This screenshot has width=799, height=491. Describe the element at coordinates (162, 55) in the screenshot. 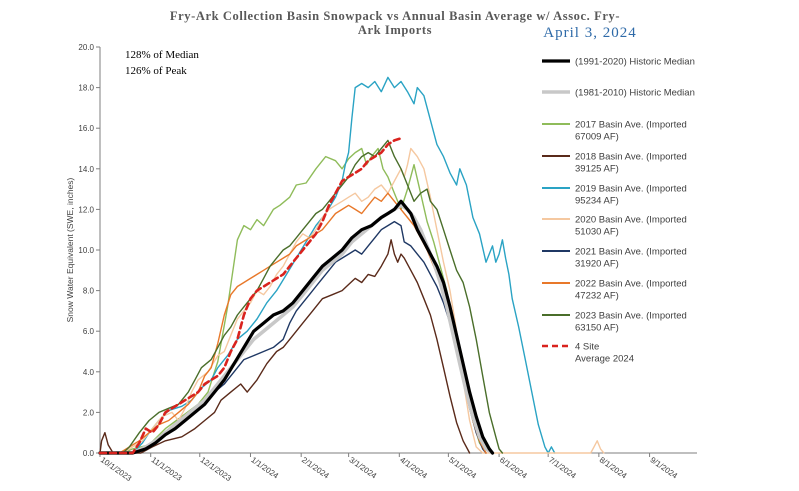

I see `annotation-median: 128% of Median` at that location.